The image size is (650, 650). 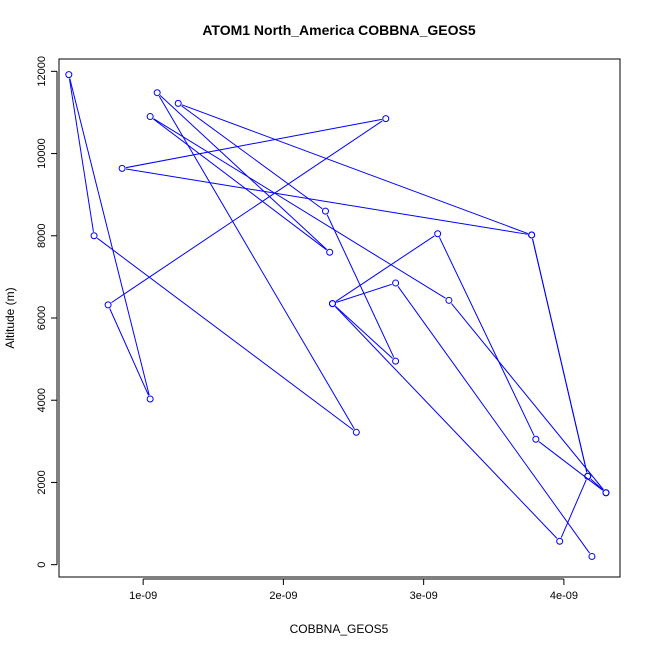 I want to click on y-tick-label: 4000, so click(x=42, y=400).